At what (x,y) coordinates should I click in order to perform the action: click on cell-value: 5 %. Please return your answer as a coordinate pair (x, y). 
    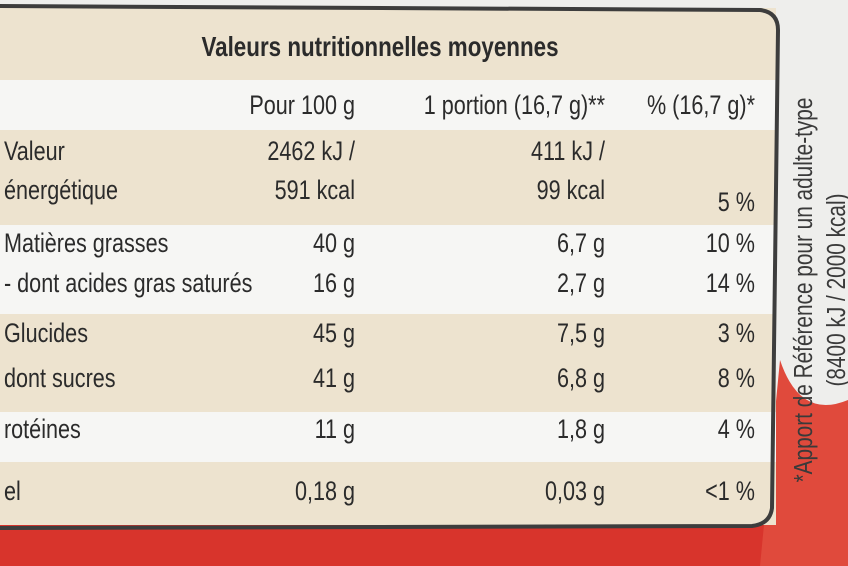
    Looking at the image, I should click on (736, 203).